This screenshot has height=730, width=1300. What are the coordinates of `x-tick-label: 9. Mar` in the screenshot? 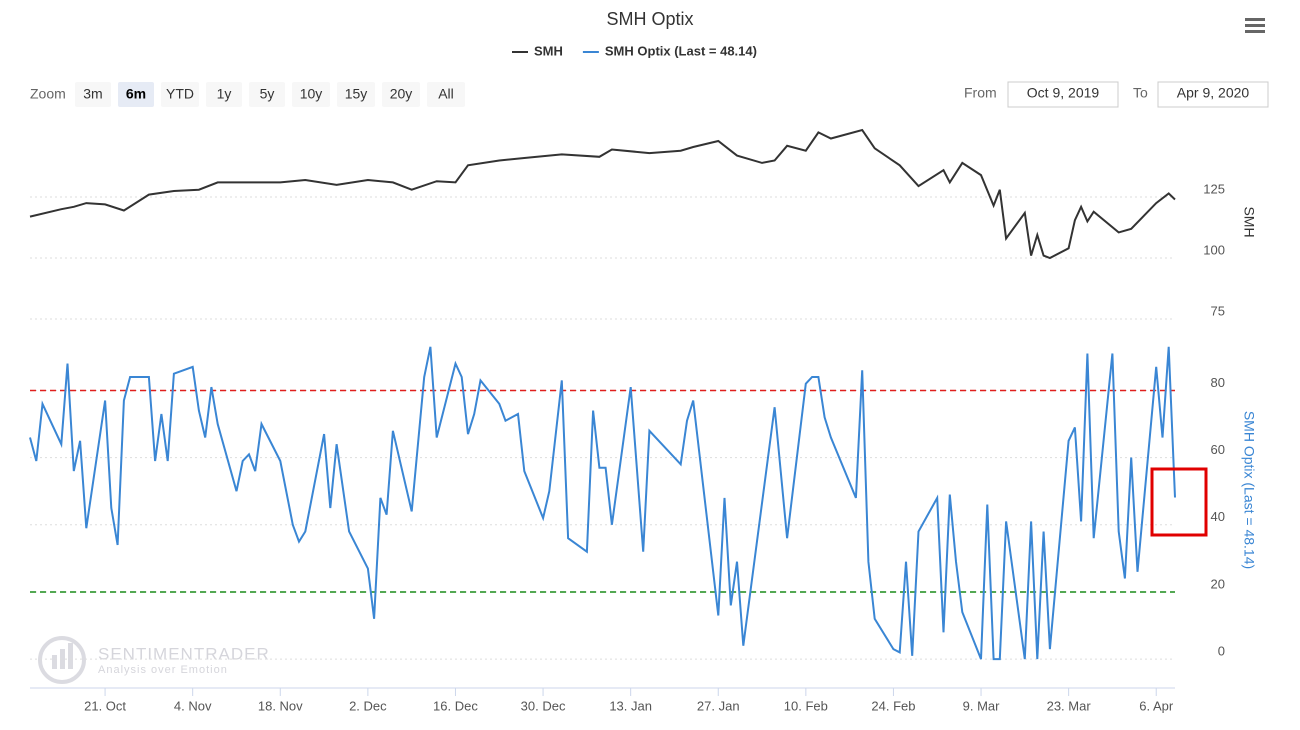 It's located at (982, 705).